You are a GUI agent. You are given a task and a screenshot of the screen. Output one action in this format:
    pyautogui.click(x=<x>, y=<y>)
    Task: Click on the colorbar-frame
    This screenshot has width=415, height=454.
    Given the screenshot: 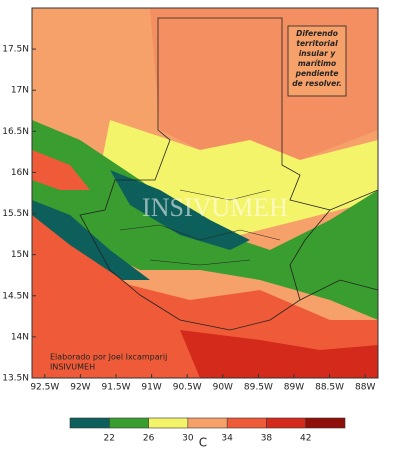 What is the action you would take?
    pyautogui.click(x=207, y=423)
    